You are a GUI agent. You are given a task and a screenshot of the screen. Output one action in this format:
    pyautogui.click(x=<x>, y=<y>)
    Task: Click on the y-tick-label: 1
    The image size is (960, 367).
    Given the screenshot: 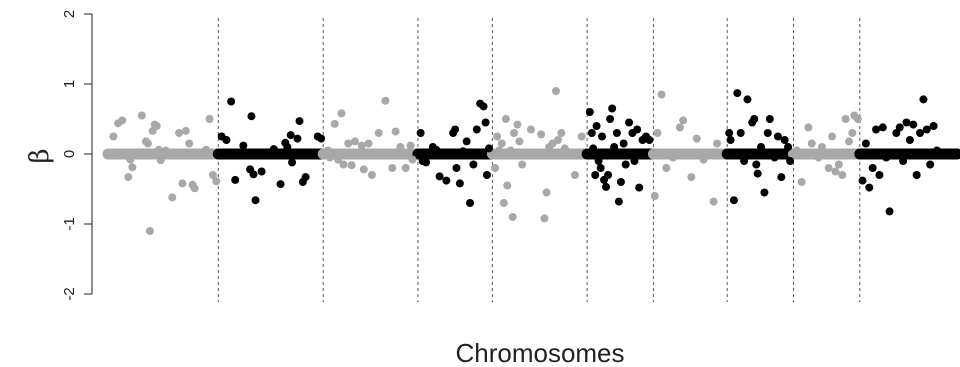 What is the action you would take?
    pyautogui.click(x=69, y=84)
    